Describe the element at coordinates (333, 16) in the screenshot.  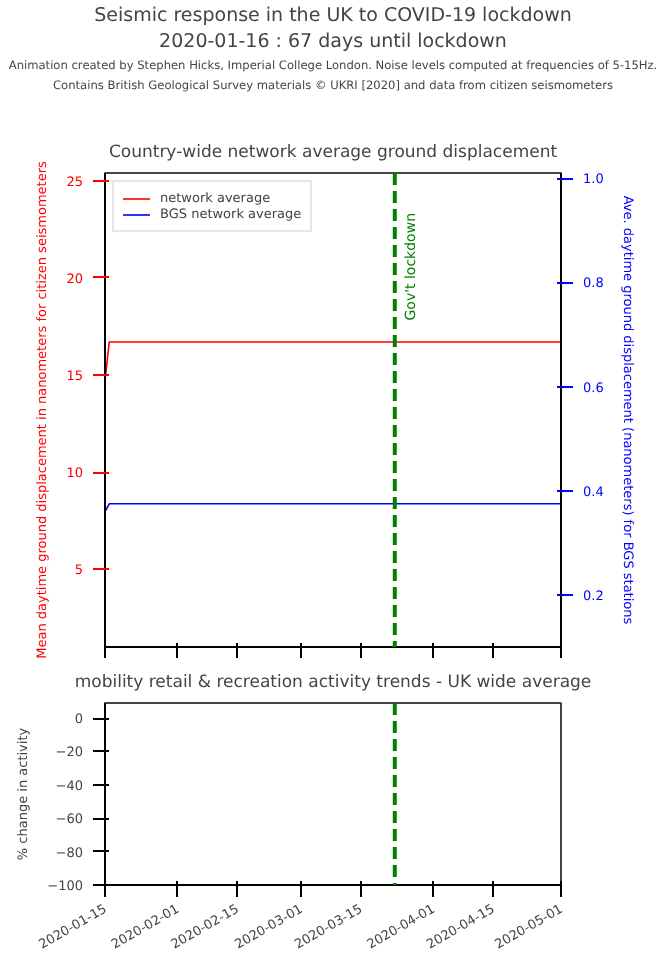
I see `text: Seismic response in the UK to COVID-19 lockdown` at that location.